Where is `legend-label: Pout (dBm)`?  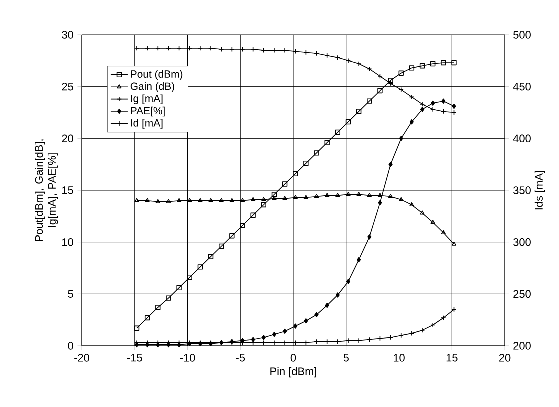
legend-label: Pout (dBm) is located at coordinates (157, 75).